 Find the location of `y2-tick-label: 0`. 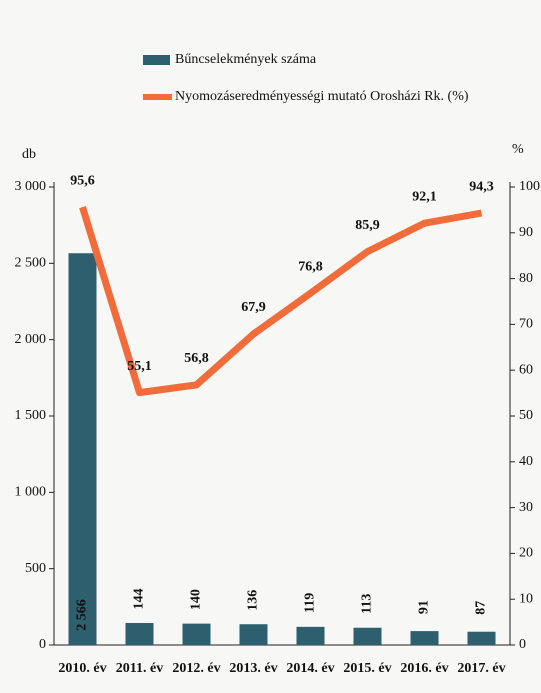

y2-tick-label: 0 is located at coordinates (522, 644).